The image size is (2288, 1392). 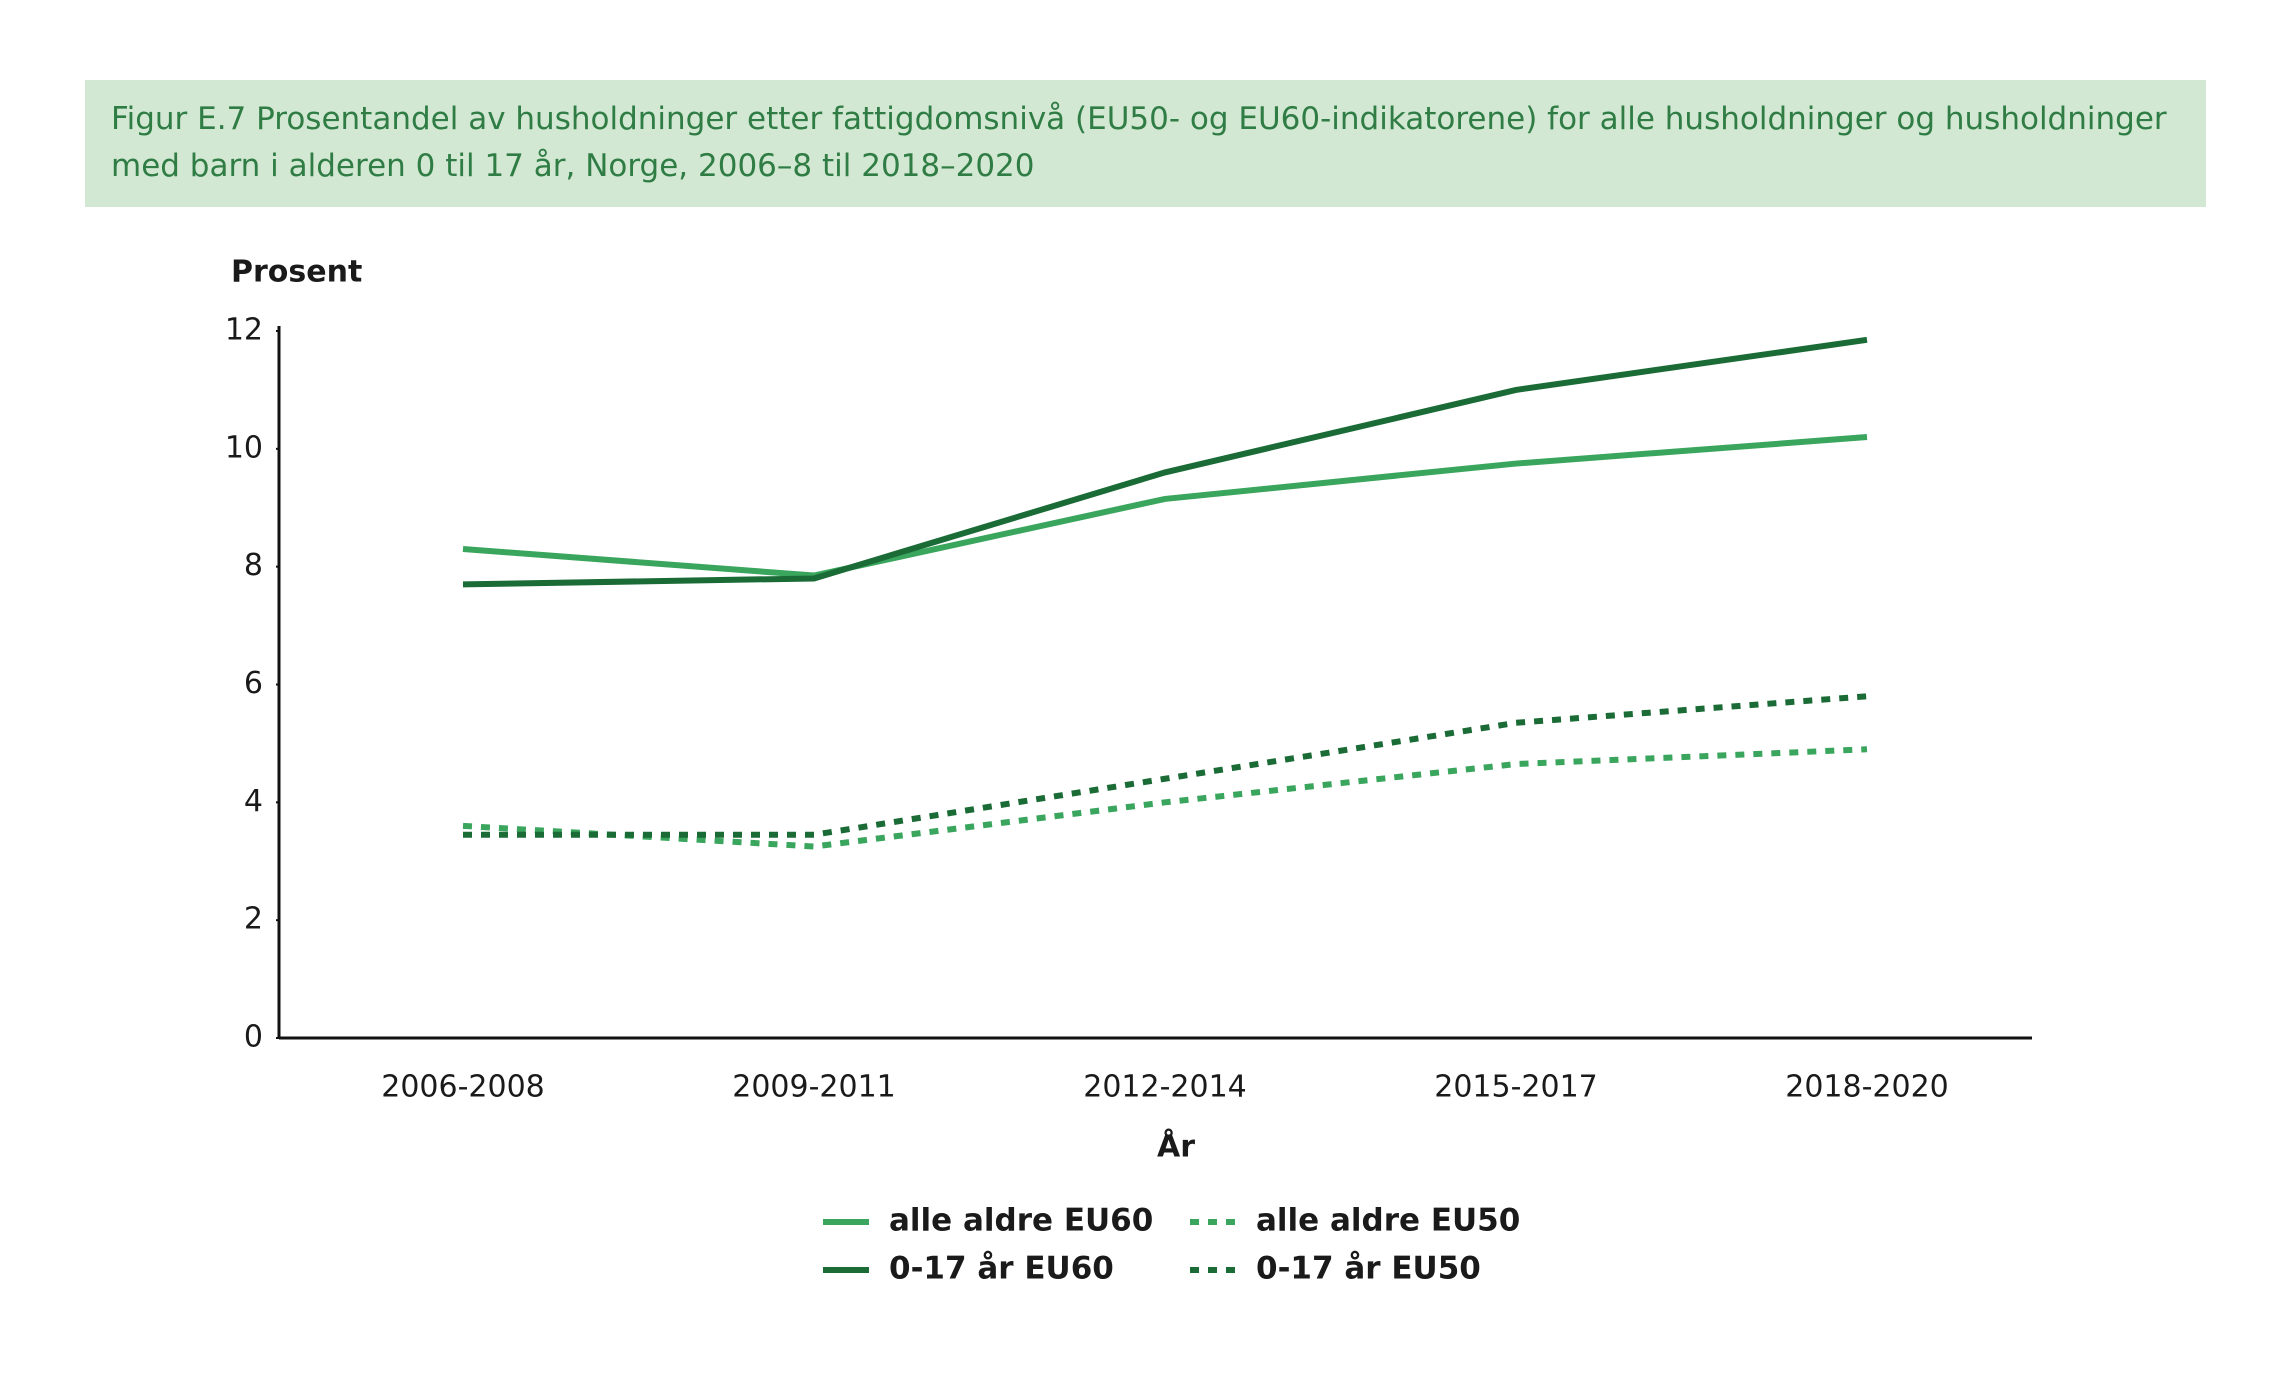 What do you see at coordinates (463, 1087) in the screenshot?
I see `x-tick-label: 2006-2008` at bounding box center [463, 1087].